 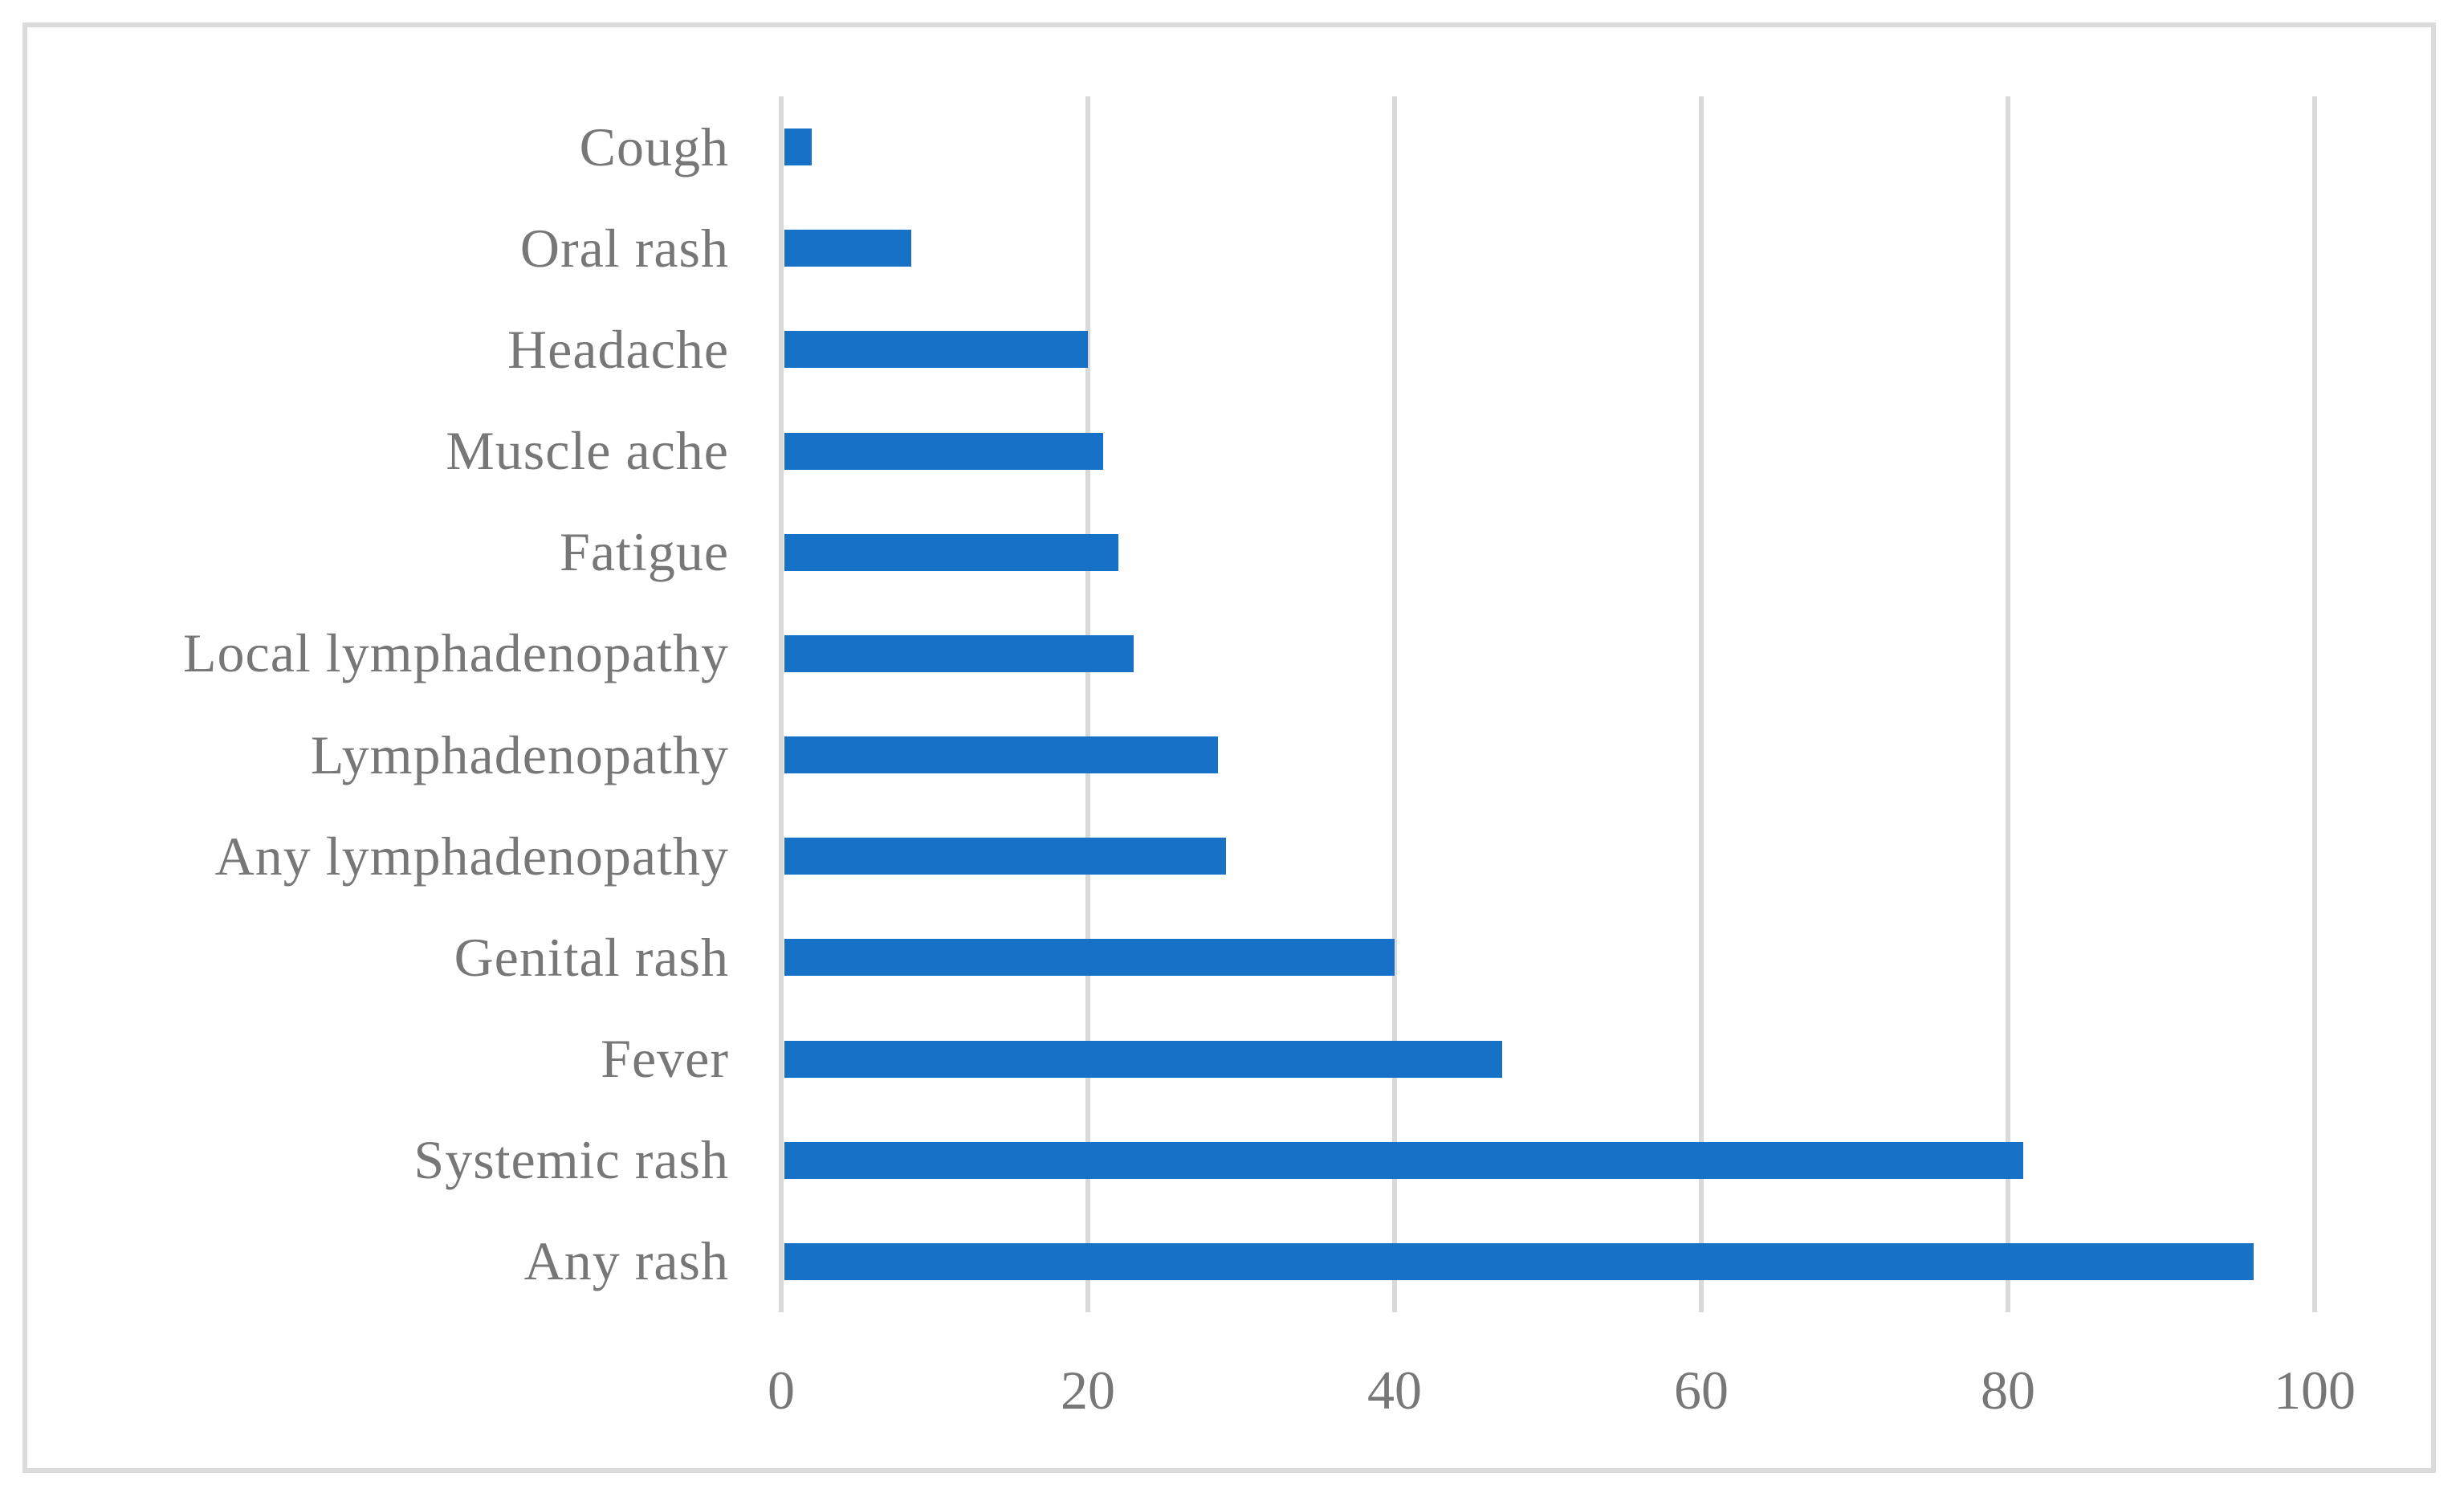 What do you see at coordinates (1548, 755) in the screenshot?
I see `bar-row-lymphadenopathy` at bounding box center [1548, 755].